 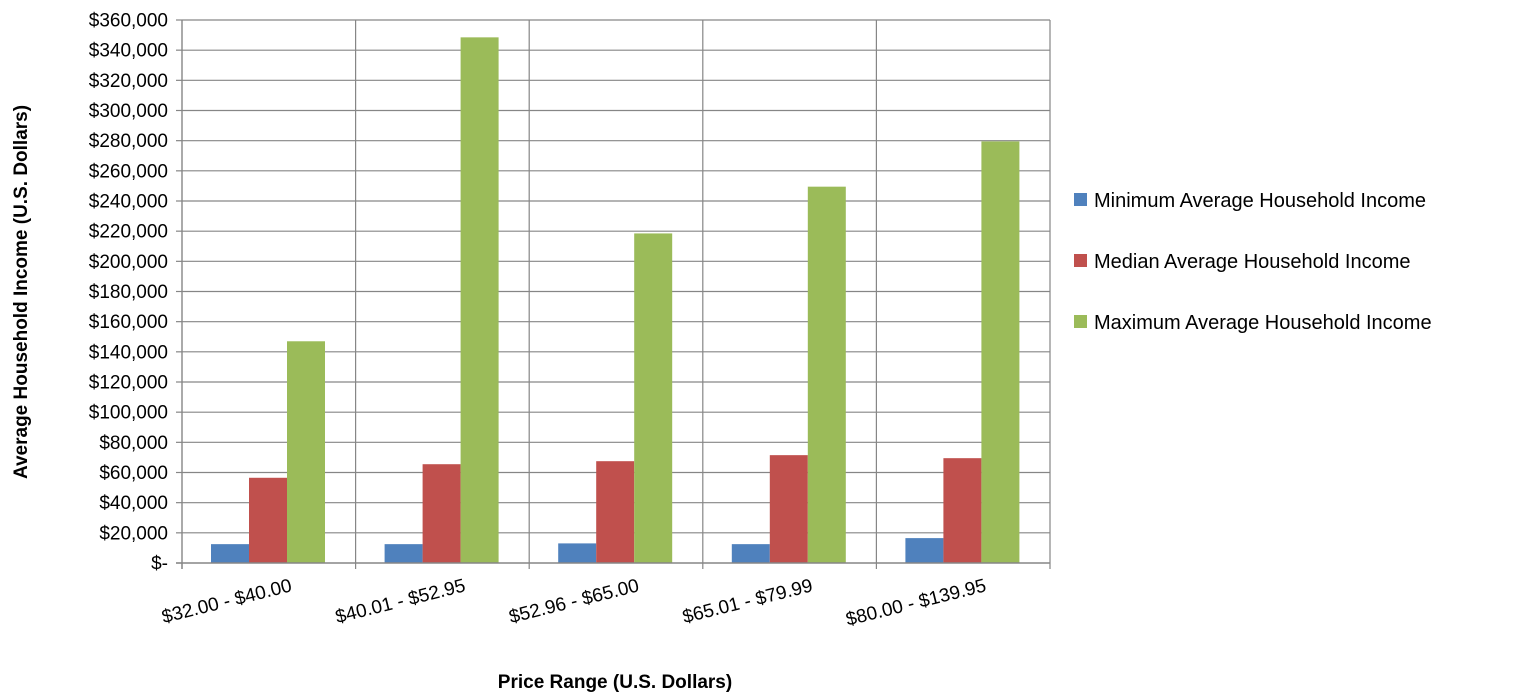 What do you see at coordinates (133, 473) in the screenshot?
I see `y-tick-label: $60,000` at bounding box center [133, 473].